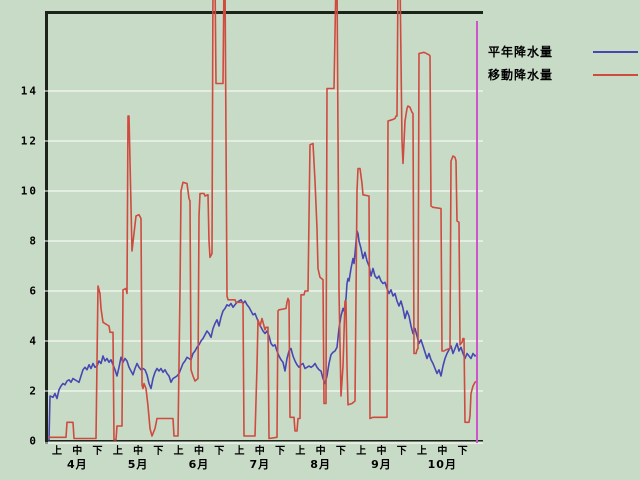 The image size is (640, 480). I want to click on y-axis-label-10: 10, so click(29, 191).